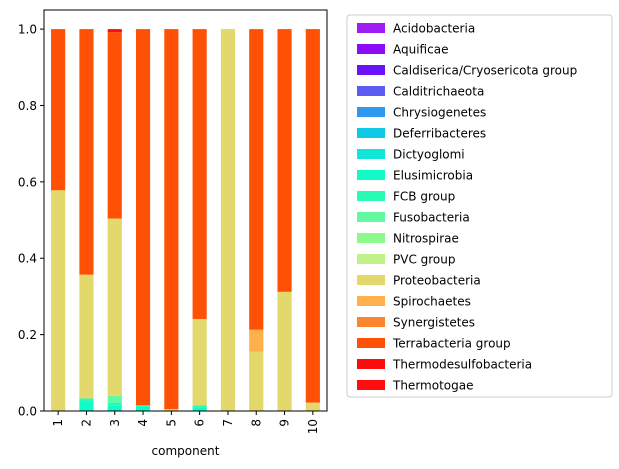  What do you see at coordinates (86, 423) in the screenshot?
I see `x-tick-label: 2` at bounding box center [86, 423].